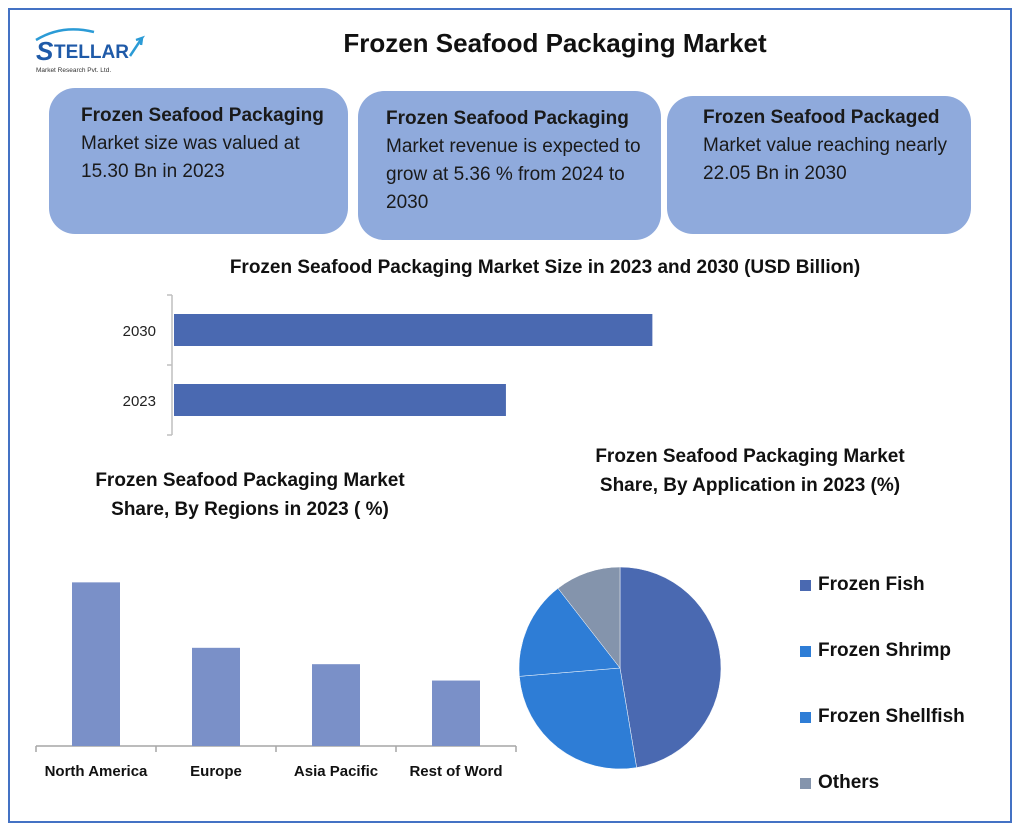  Describe the element at coordinates (139, 331) in the screenshot. I see `y-tick-label: 2030` at that location.